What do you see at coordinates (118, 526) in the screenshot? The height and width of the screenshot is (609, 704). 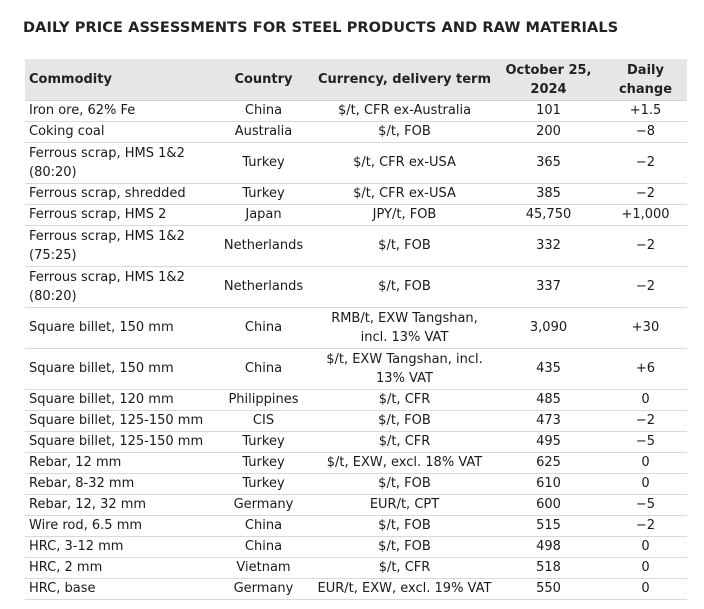 I see `commodity-cell: Wire rod, 6.5 mm` at bounding box center [118, 526].